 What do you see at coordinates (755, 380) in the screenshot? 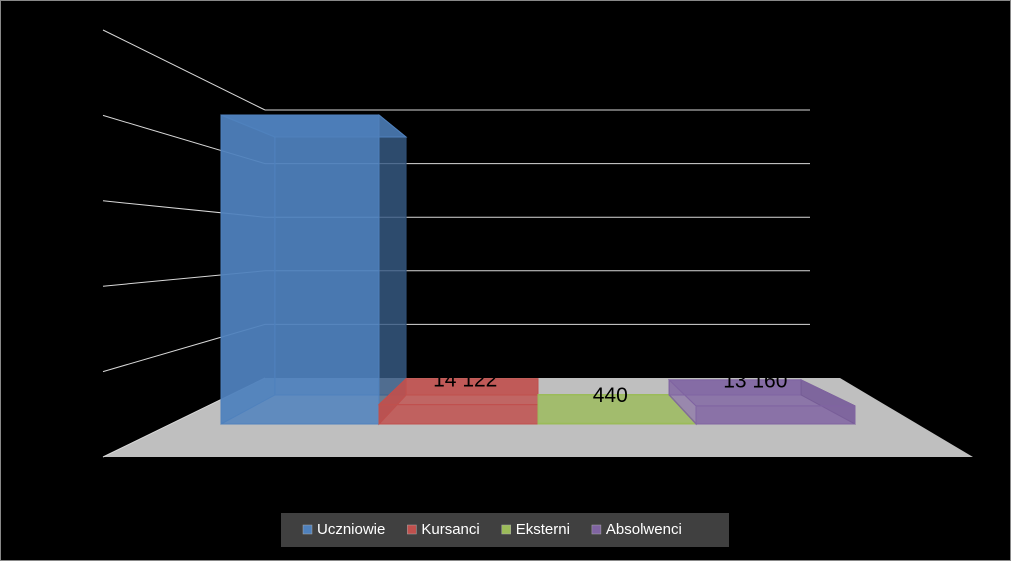
I see `data-label: 13 160` at bounding box center [755, 380].